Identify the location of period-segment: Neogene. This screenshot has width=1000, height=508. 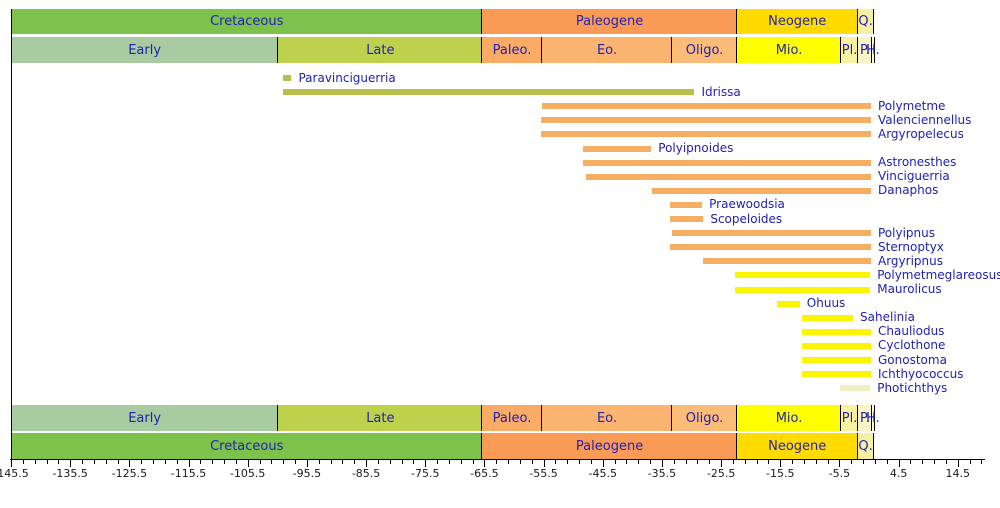
(796, 446).